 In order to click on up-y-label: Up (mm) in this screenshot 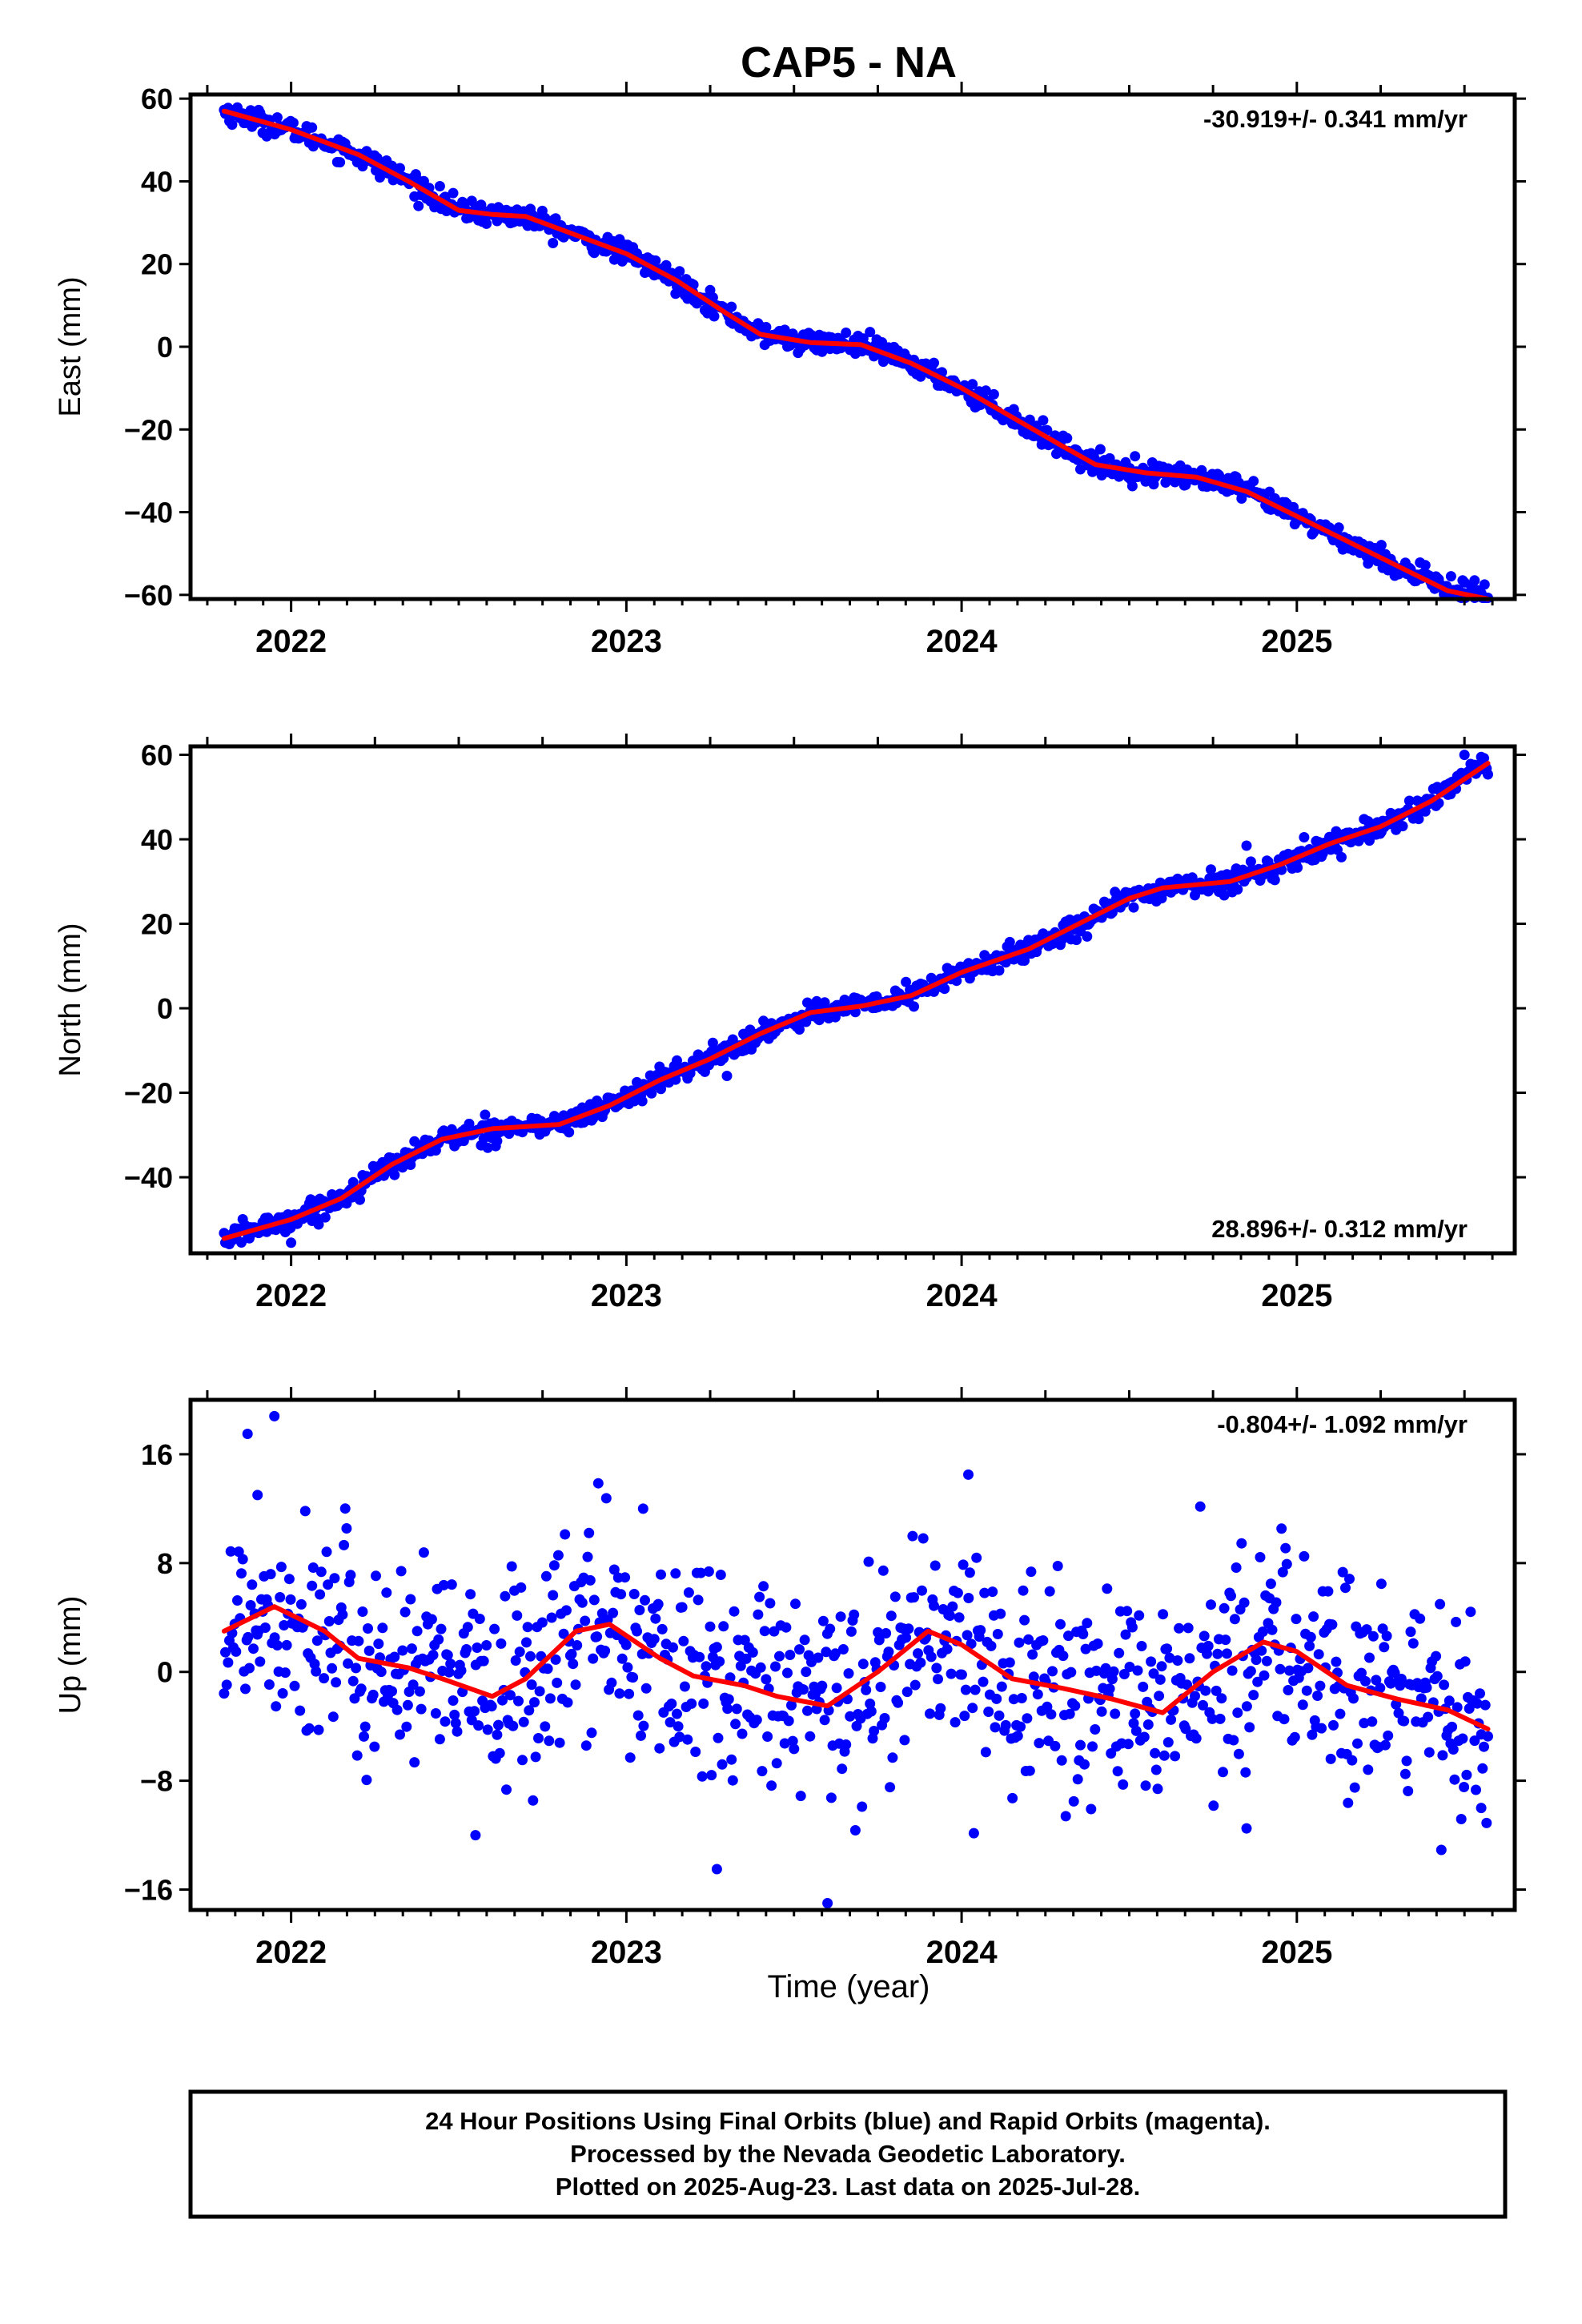, I will do `click(70, 1655)`.